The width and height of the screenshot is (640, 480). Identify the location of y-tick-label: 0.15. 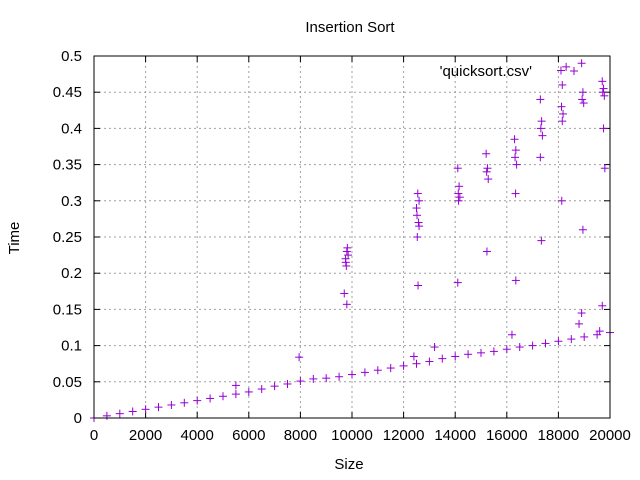
(67, 309).